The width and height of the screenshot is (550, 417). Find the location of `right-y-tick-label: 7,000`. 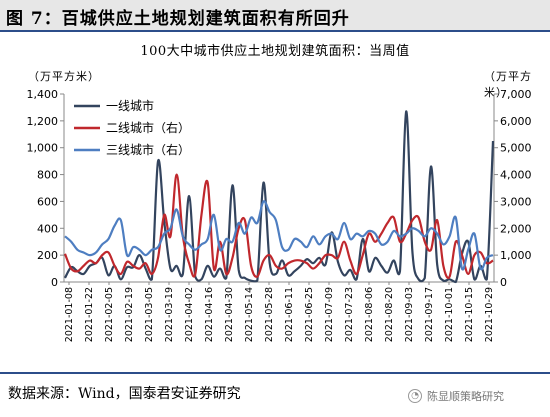

right-y-tick-label: 7,000 is located at coordinates (516, 94).